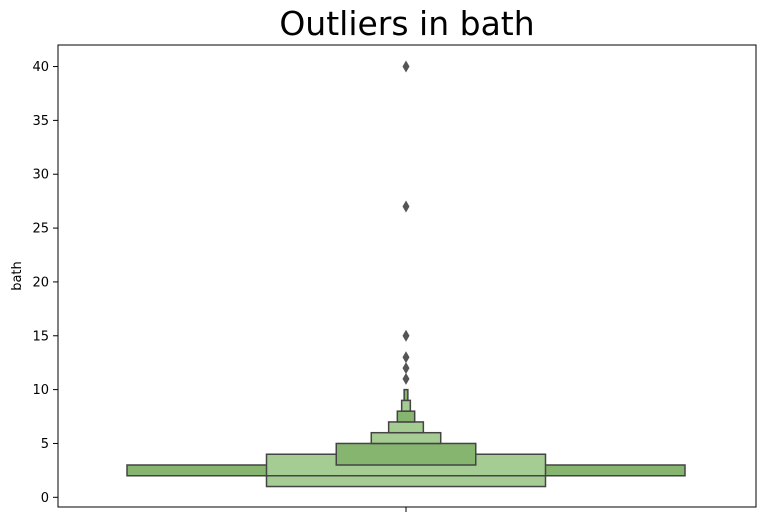  I want to click on boxen-boxes, so click(406, 438).